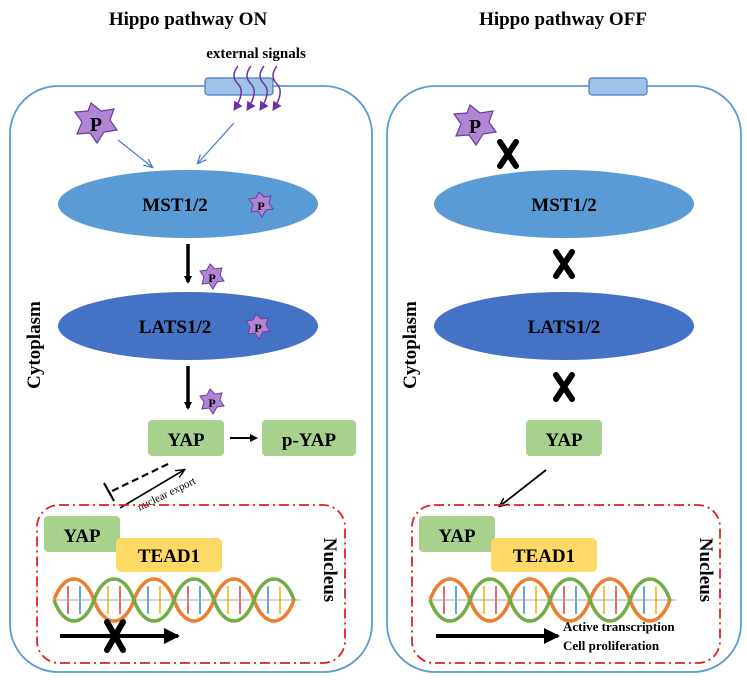  I want to click on external-signal-arrows, so click(257, 88).